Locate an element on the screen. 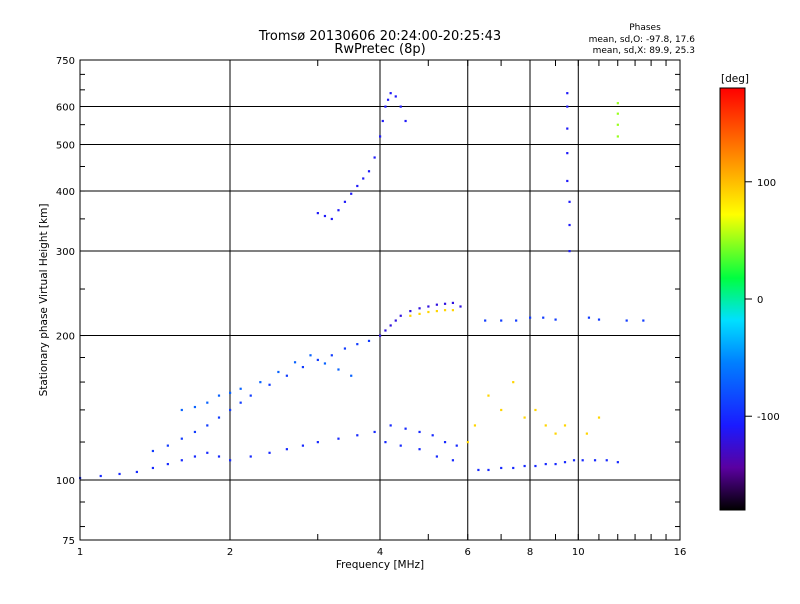  colorbar is located at coordinates (732, 299).